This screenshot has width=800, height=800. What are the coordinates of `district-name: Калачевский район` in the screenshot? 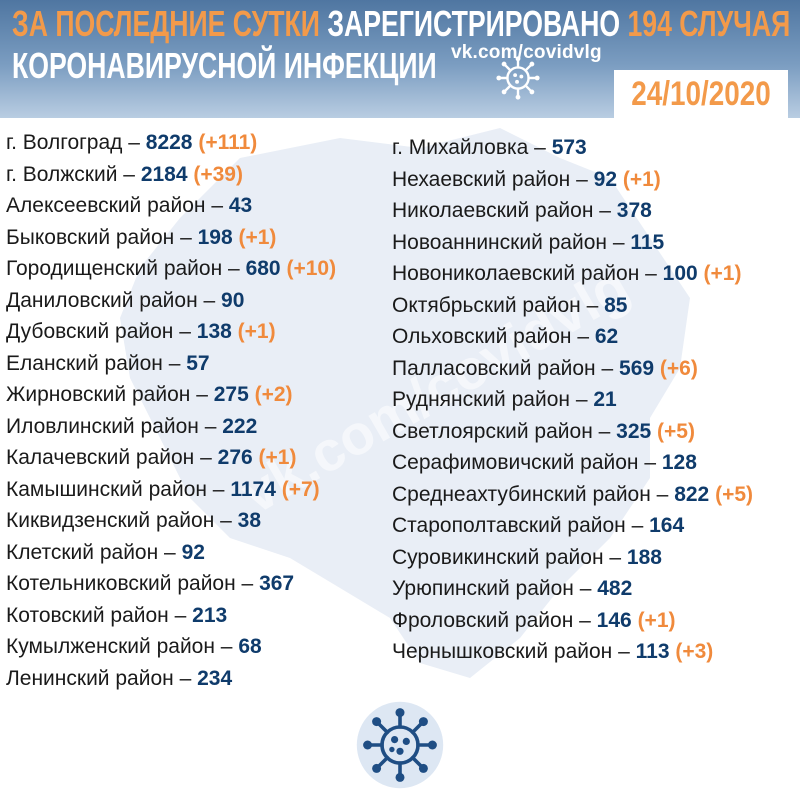 It's located at (100, 457).